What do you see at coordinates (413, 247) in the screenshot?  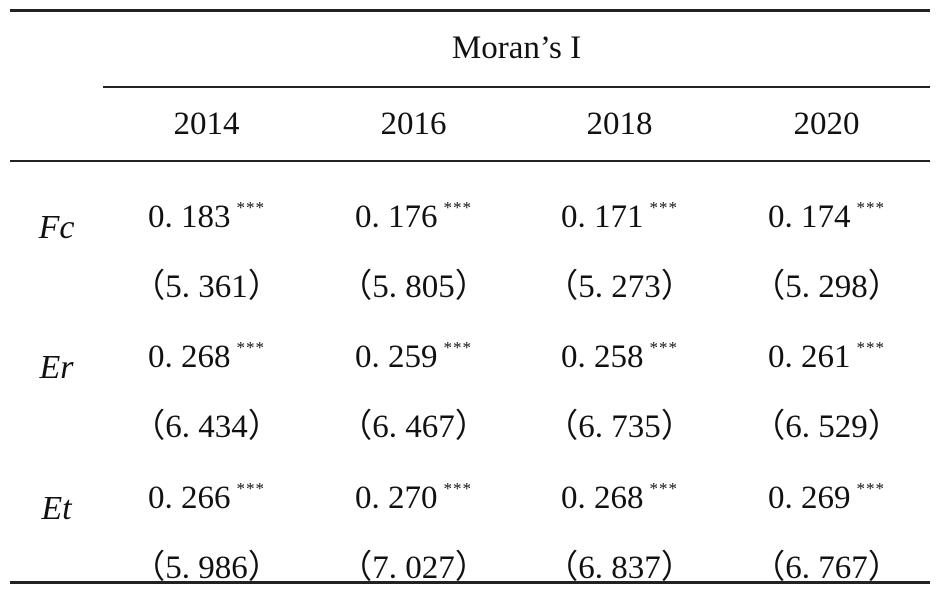 I see `table-cell: 0. 176 *** （5. 805）` at bounding box center [413, 247].